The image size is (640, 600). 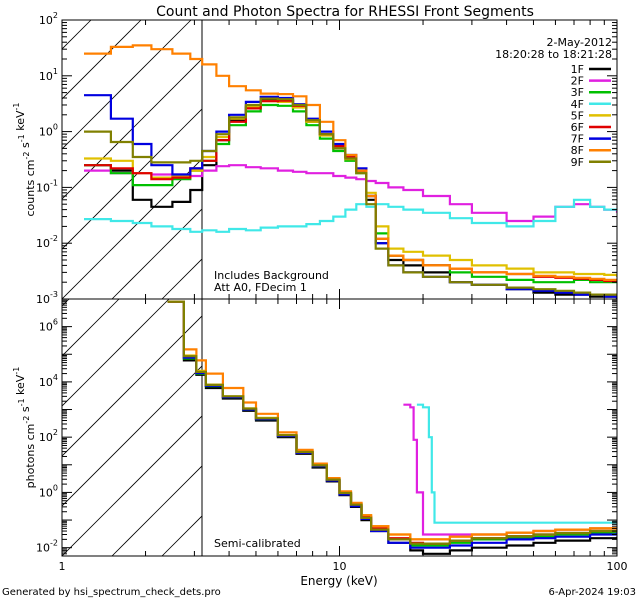 I want to click on legend-label: 3F, so click(x=577, y=92).